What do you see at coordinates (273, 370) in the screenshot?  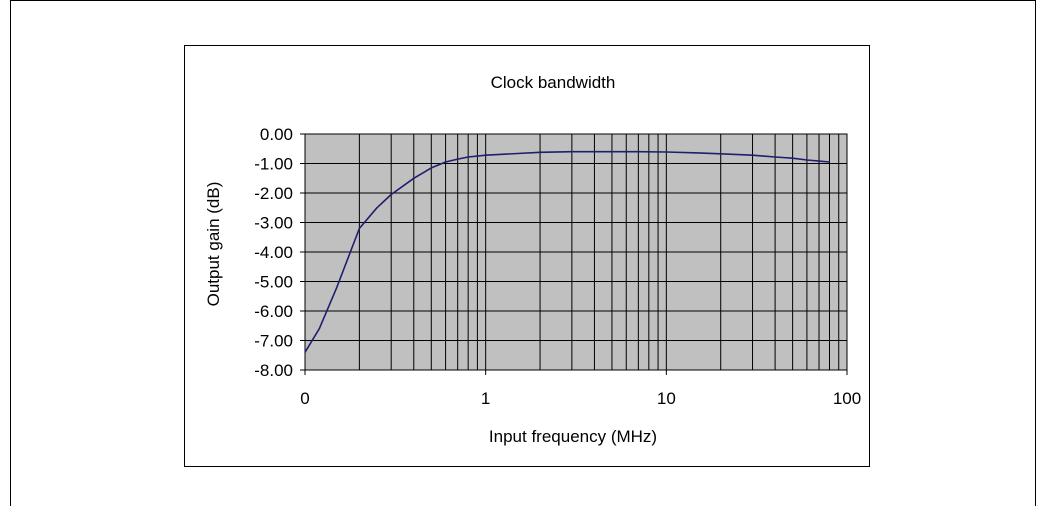 I see `y-tick-label: -8.00` at bounding box center [273, 370].